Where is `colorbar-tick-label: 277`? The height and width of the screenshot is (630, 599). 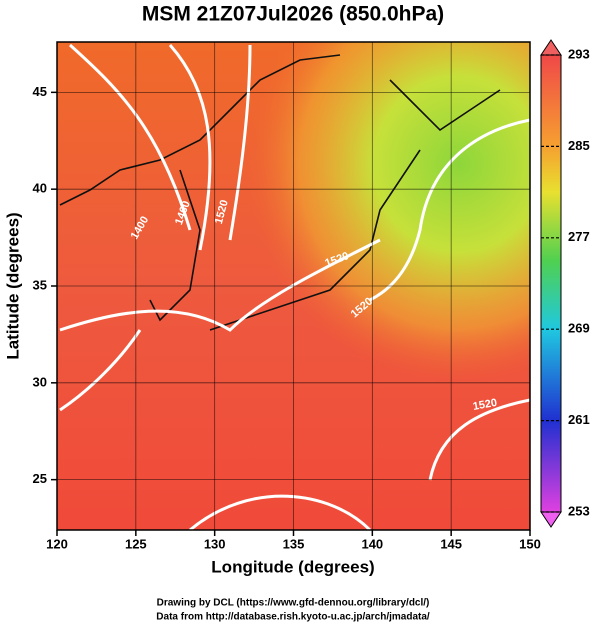 colorbar-tick-label: 277 is located at coordinates (579, 236).